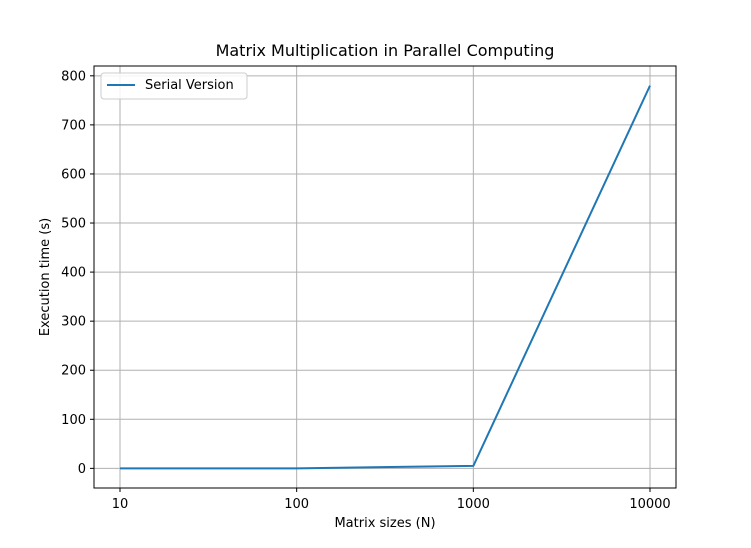  I want to click on y-tick-label: 0, so click(82, 469).